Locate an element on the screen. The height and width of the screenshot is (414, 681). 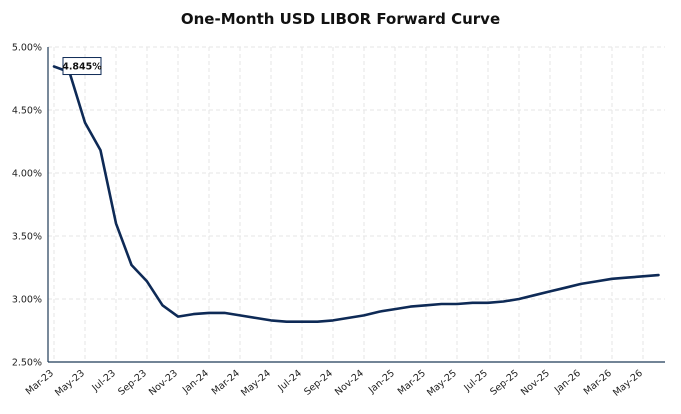
x-tick-label: Nov-23 is located at coordinates (163, 383).